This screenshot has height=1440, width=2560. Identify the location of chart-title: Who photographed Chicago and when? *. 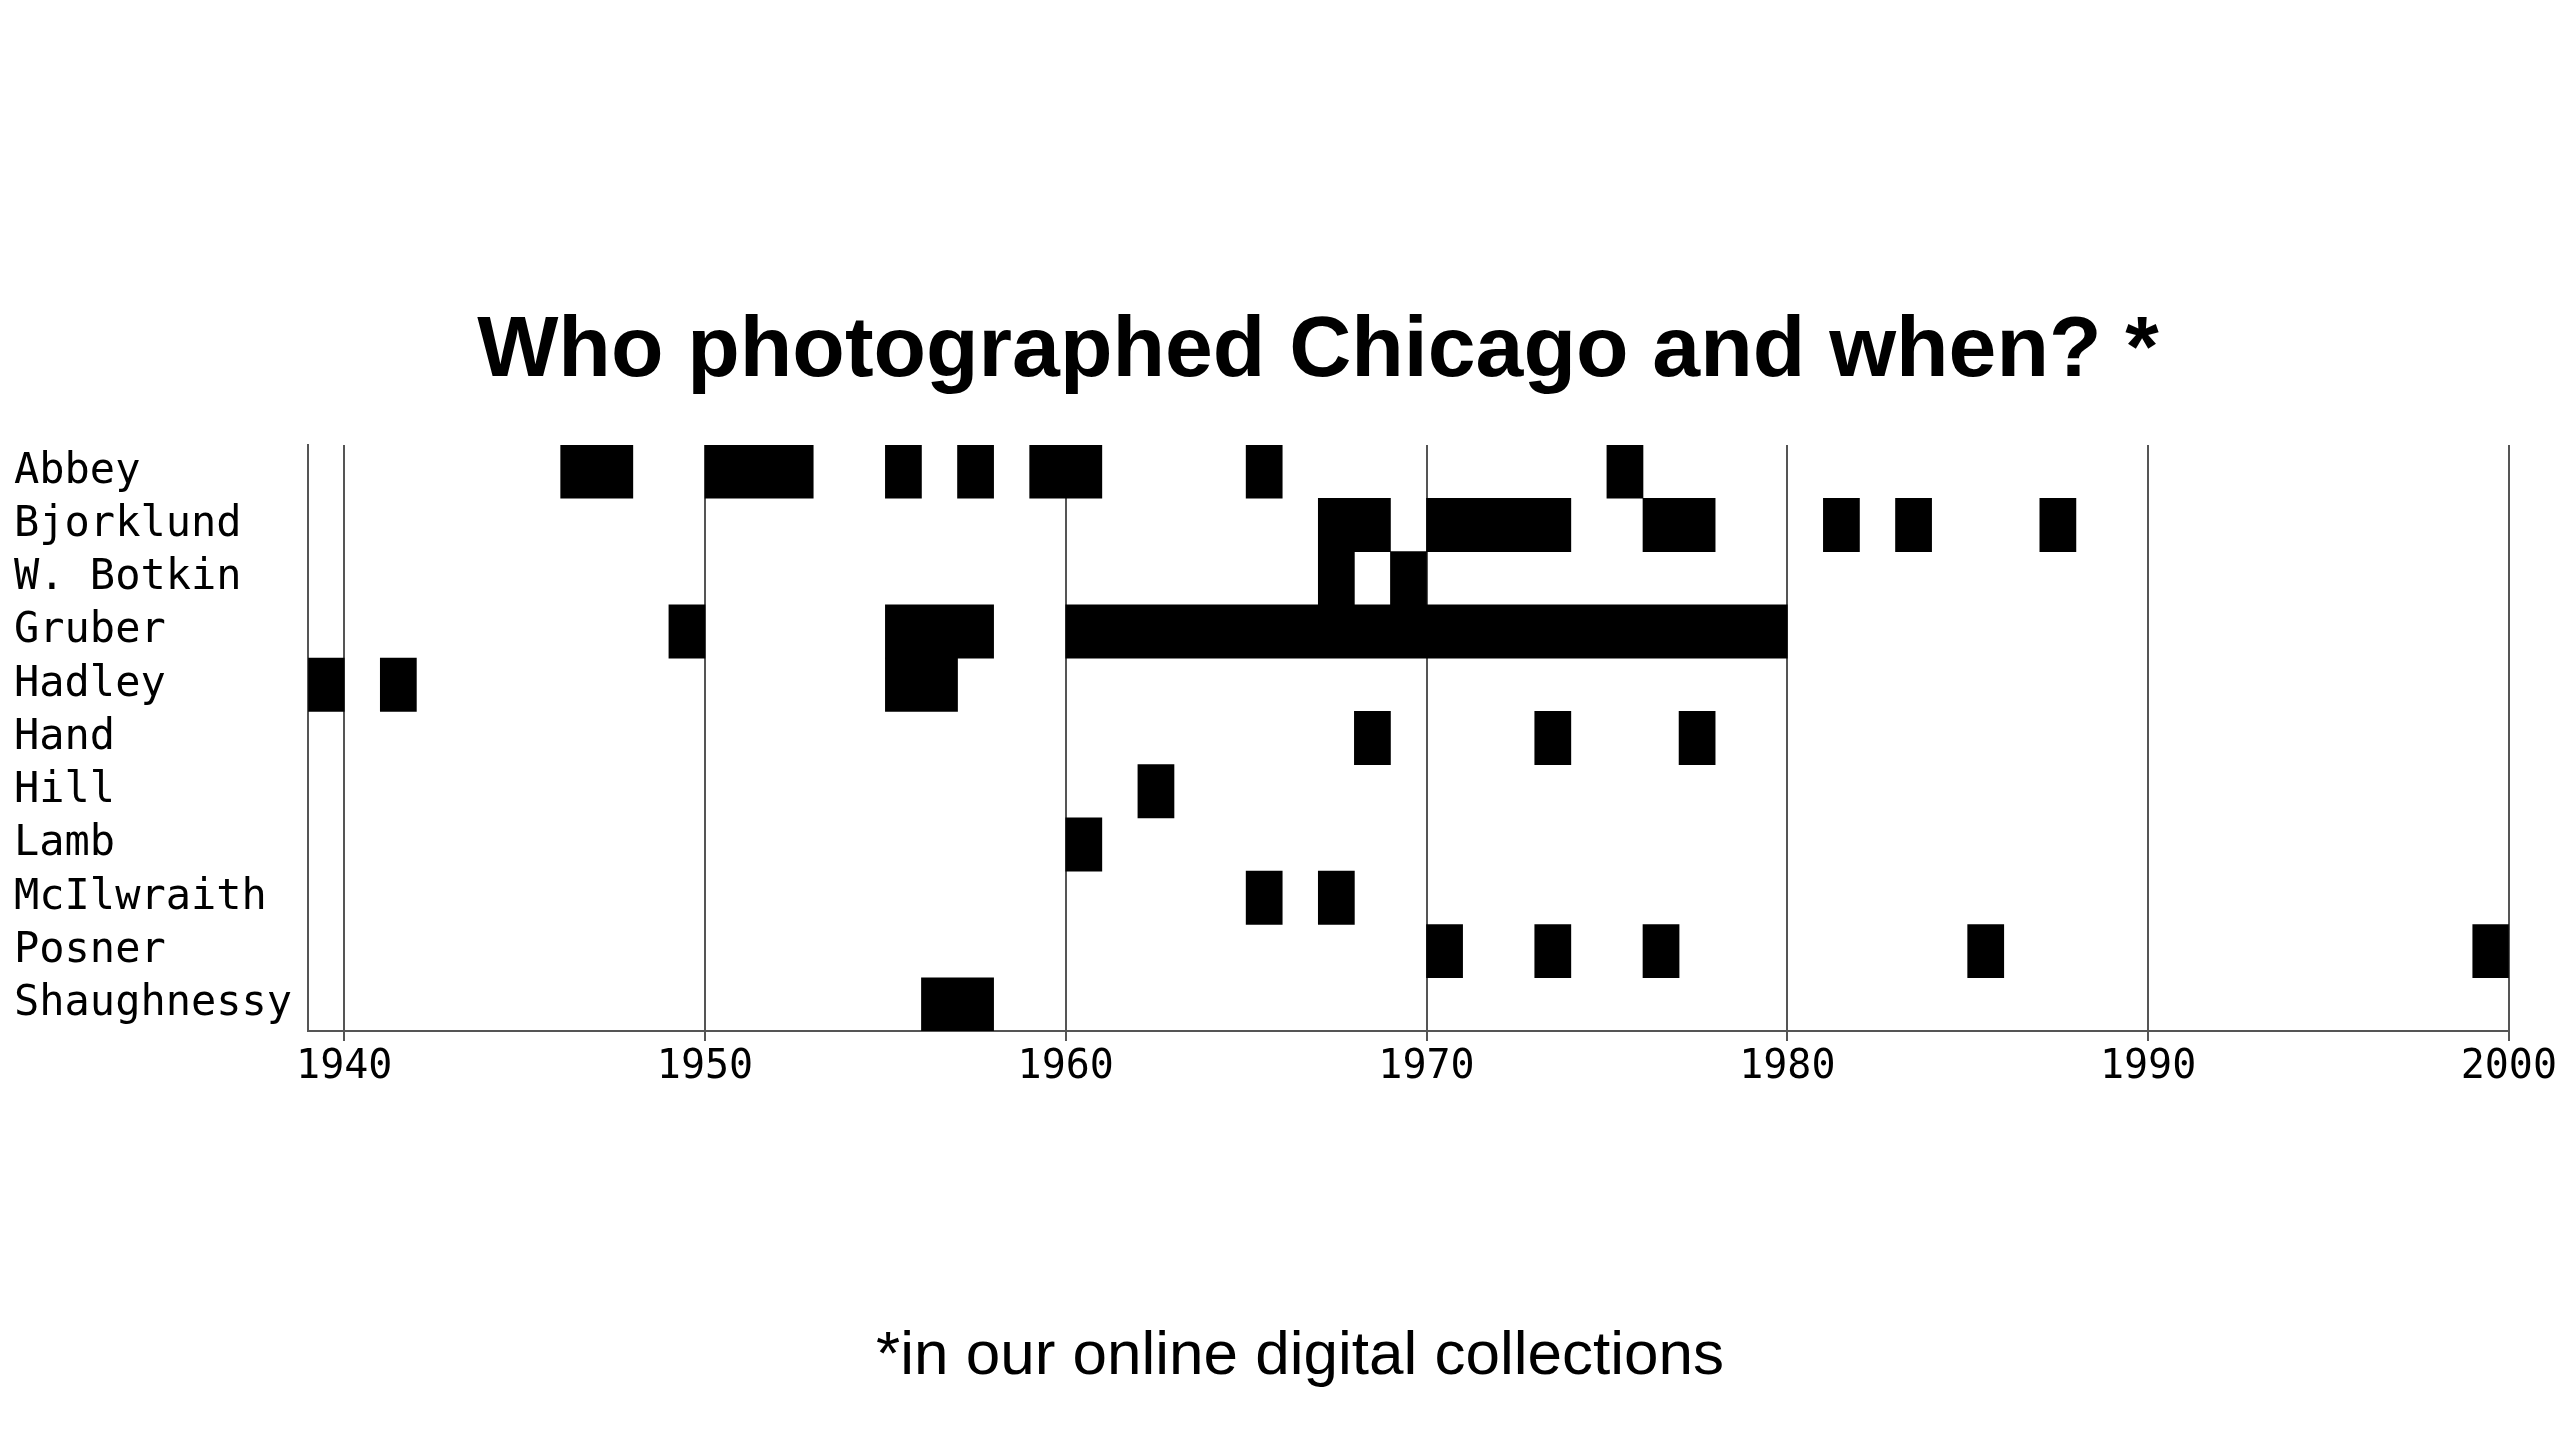
(1318, 345).